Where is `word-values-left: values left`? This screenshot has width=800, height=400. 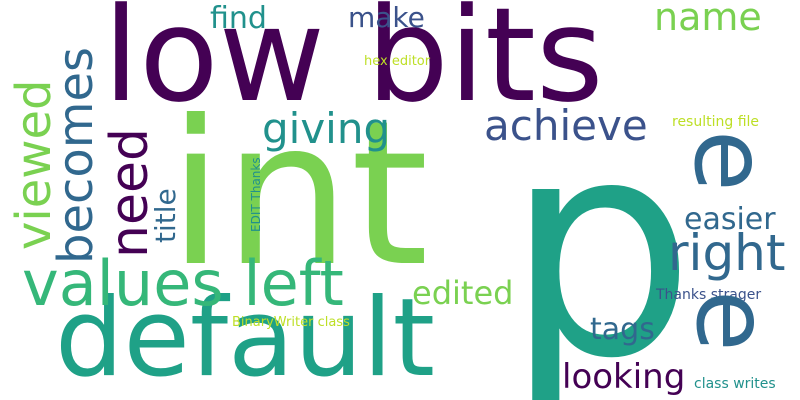
word-values-left: values left is located at coordinates (183, 283).